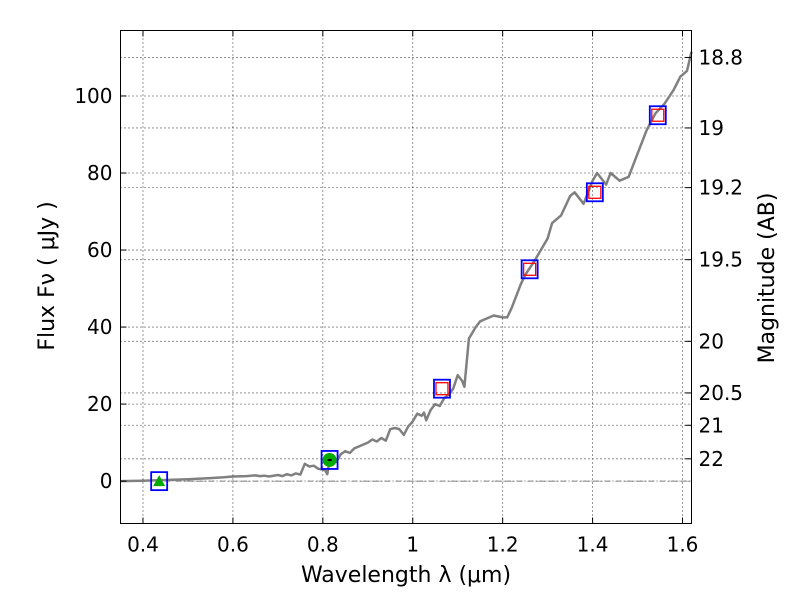 The height and width of the screenshot is (600, 800). I want to click on y2-tick-label: 22, so click(711, 459).